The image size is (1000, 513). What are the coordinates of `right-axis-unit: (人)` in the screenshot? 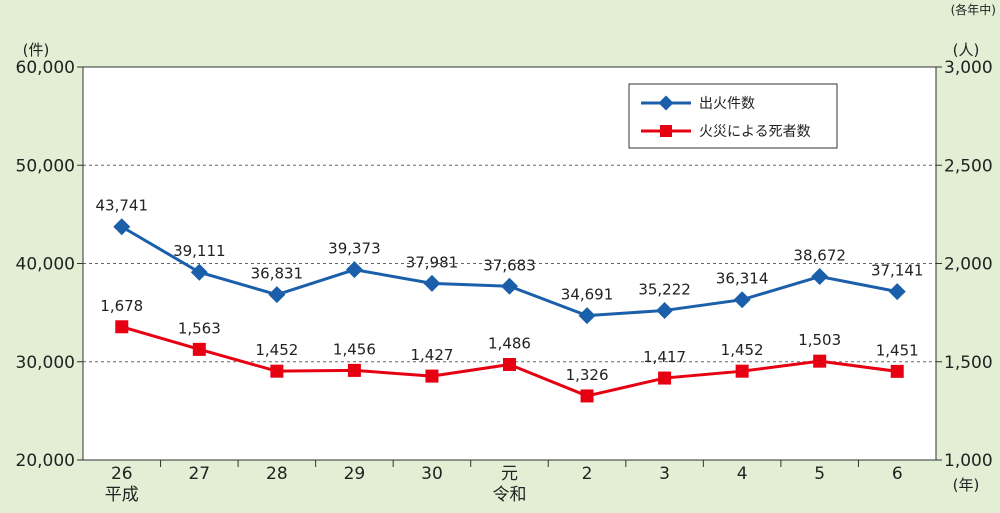 It's located at (966, 50).